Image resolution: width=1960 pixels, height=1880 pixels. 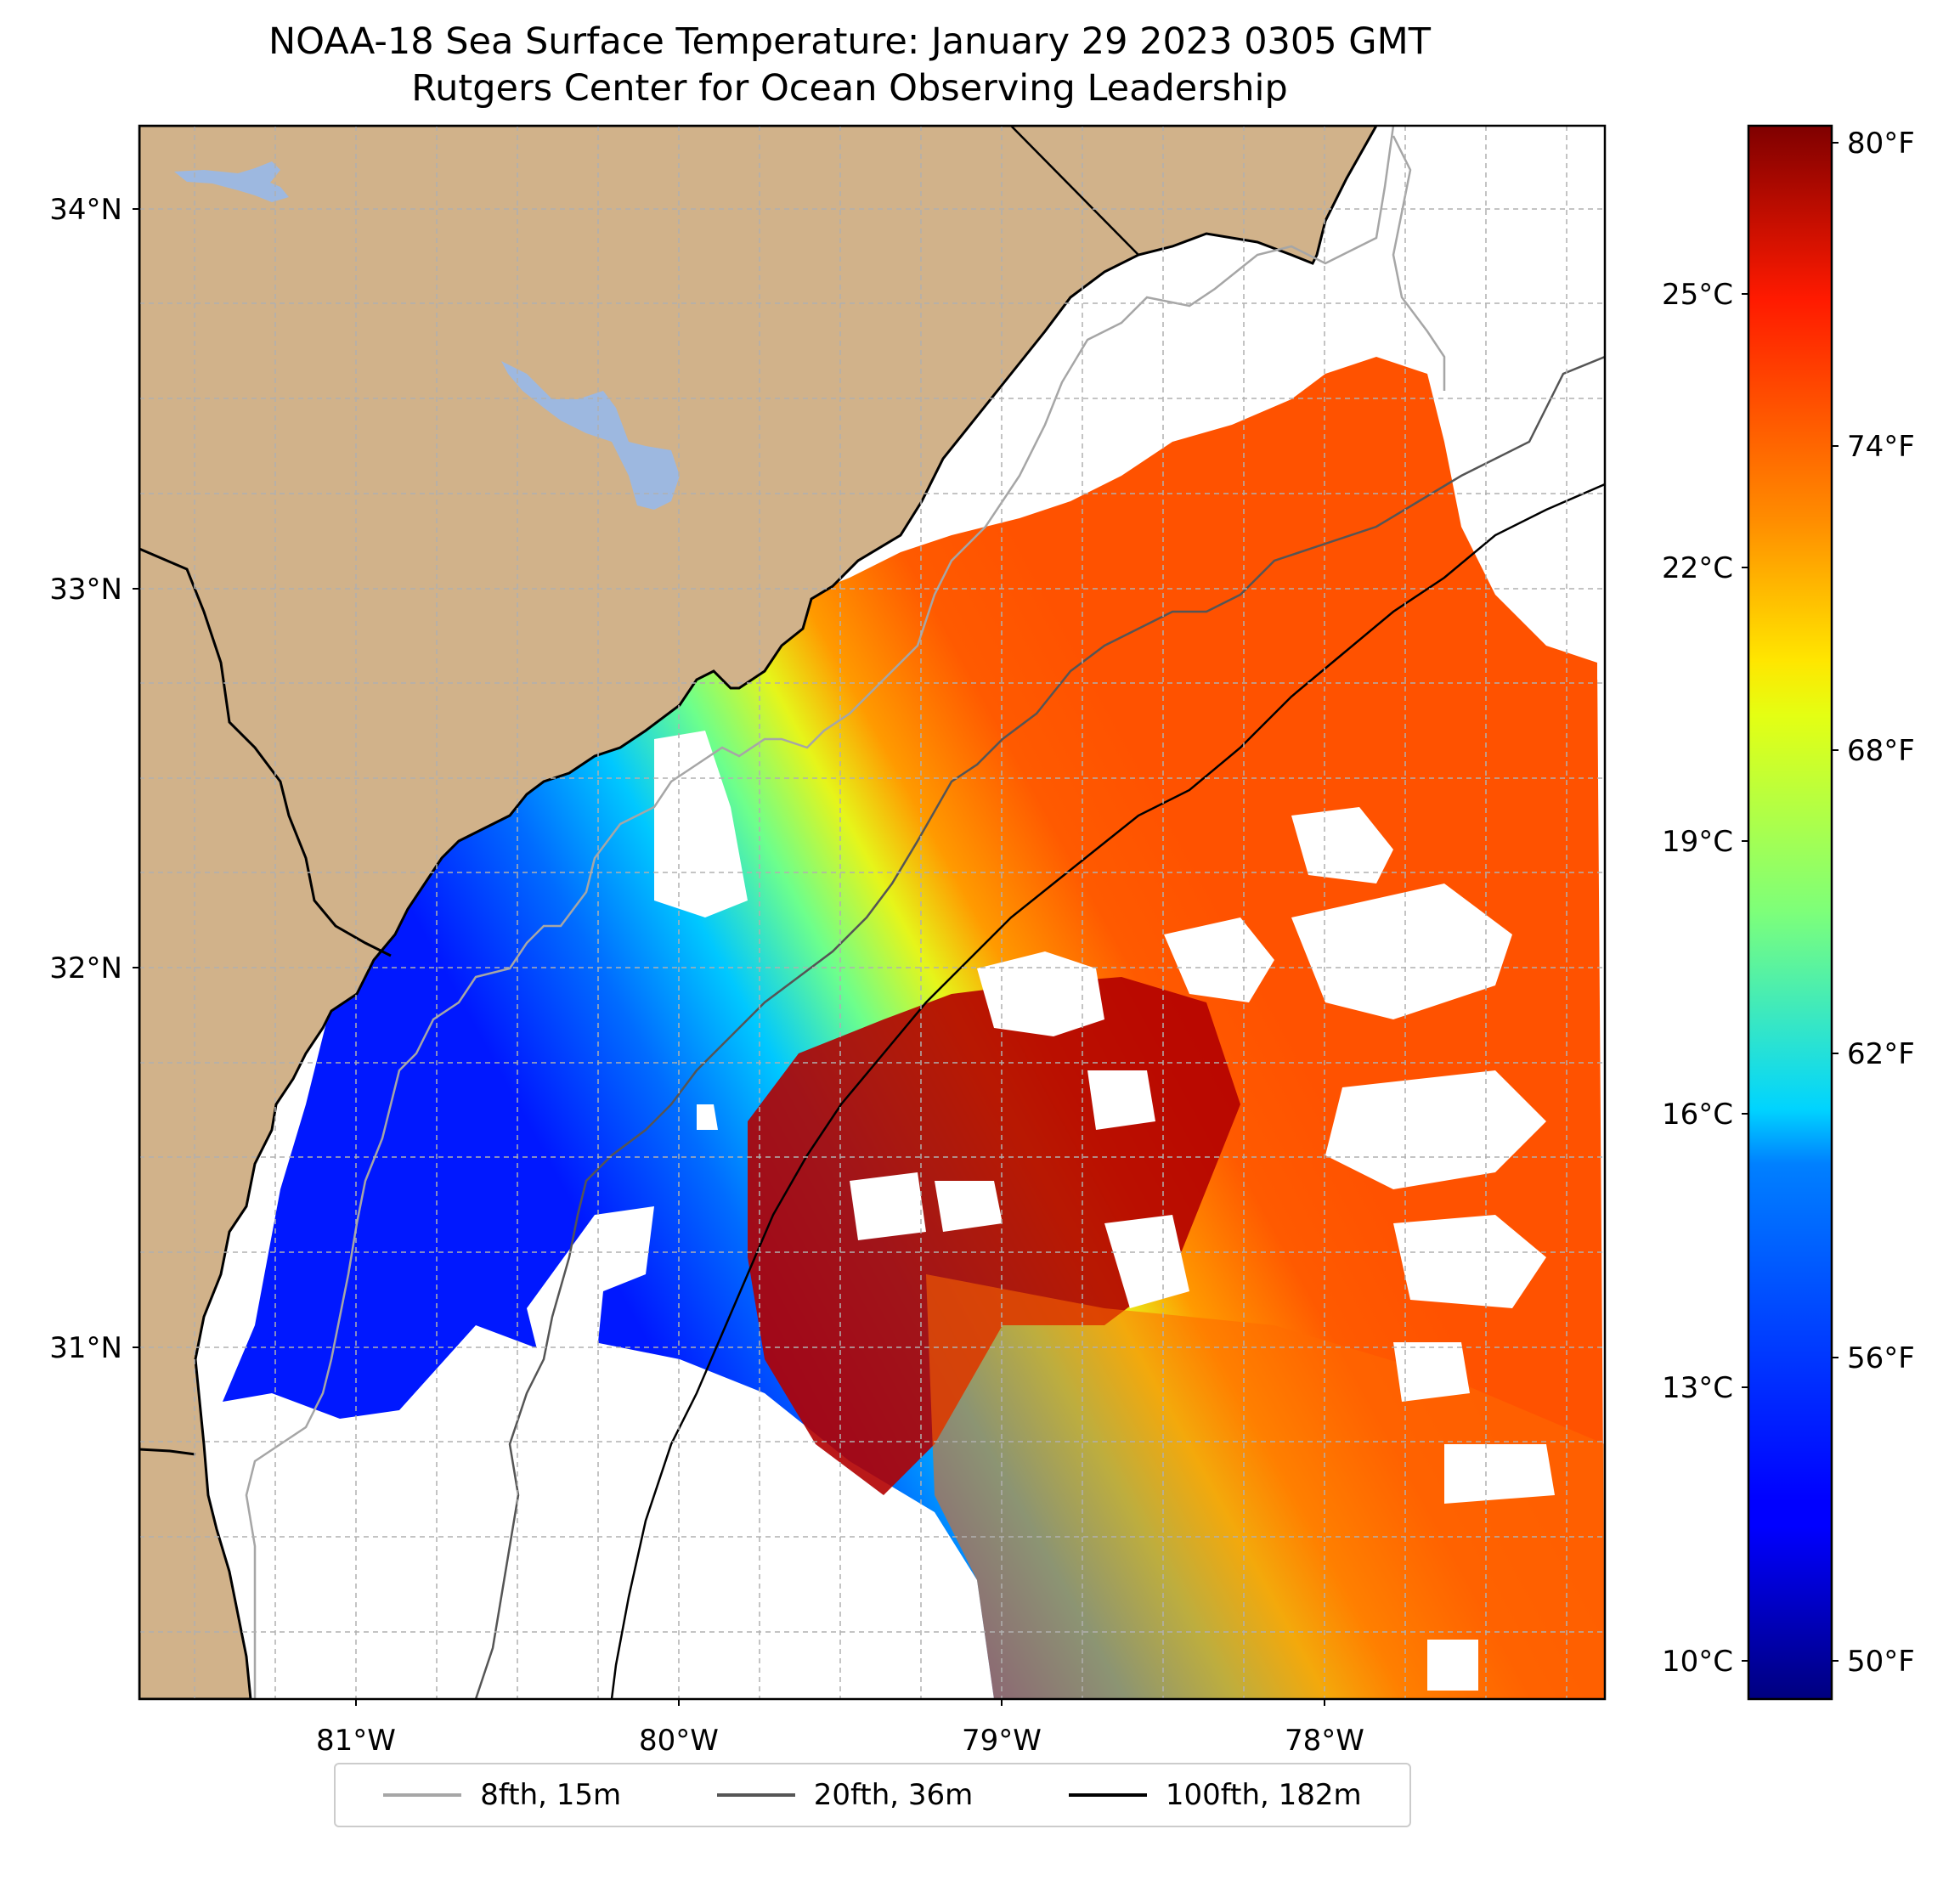 I want to click on legend-swatch-100fth, so click(x=1108, y=1795).